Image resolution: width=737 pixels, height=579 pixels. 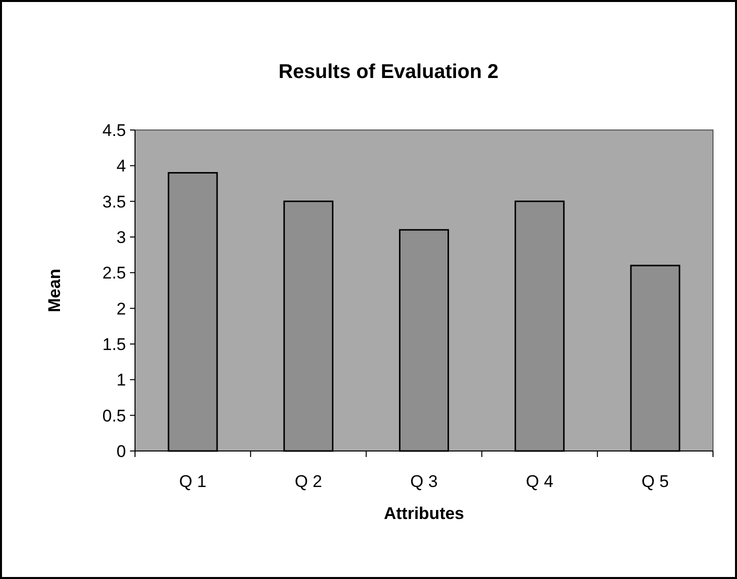 What do you see at coordinates (114, 344) in the screenshot?
I see `y-tick-label: 1.5` at bounding box center [114, 344].